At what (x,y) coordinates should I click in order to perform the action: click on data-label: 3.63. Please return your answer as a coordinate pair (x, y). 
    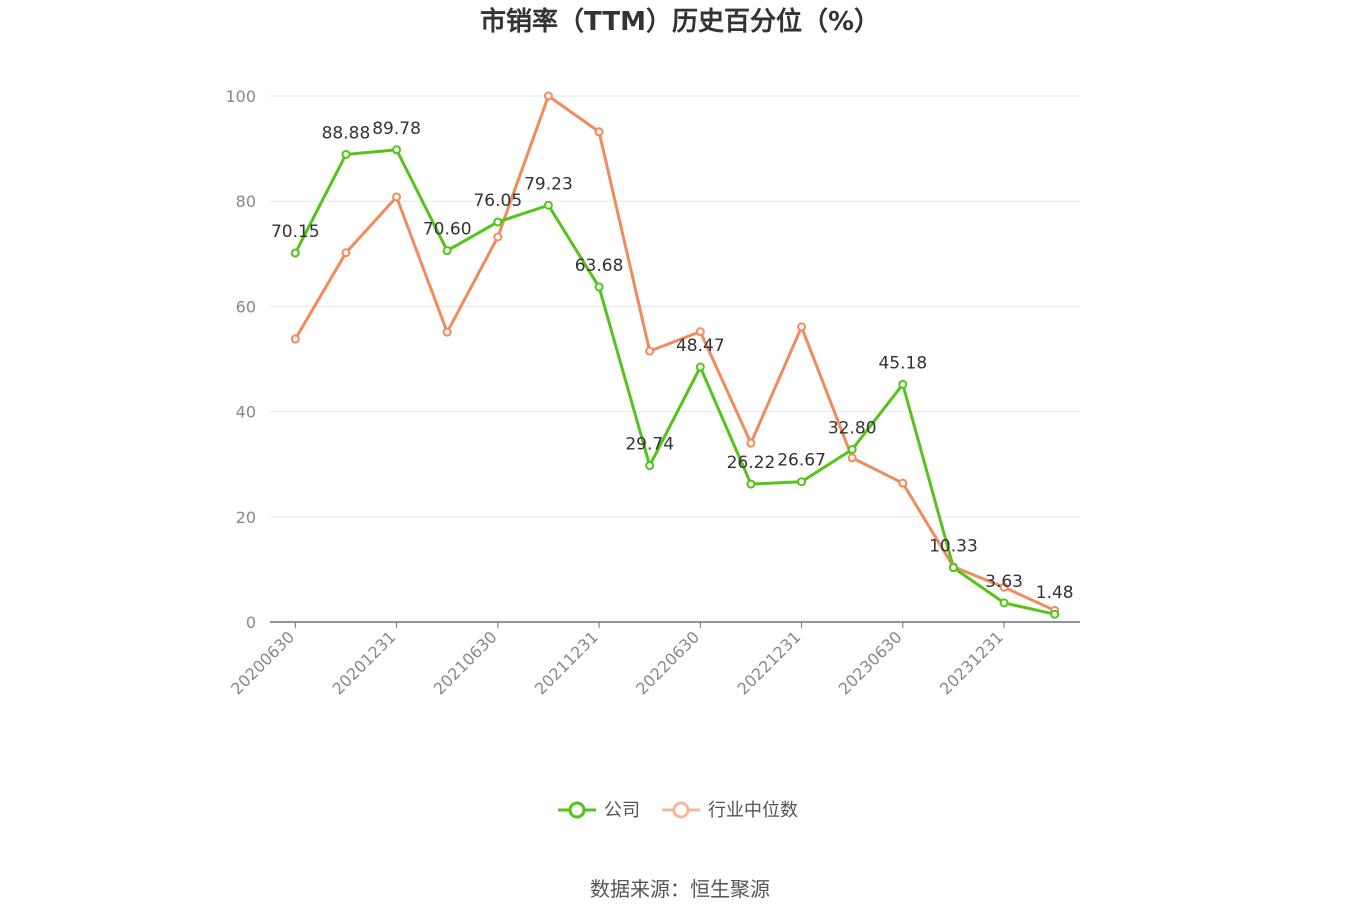
    Looking at the image, I should click on (1004, 582).